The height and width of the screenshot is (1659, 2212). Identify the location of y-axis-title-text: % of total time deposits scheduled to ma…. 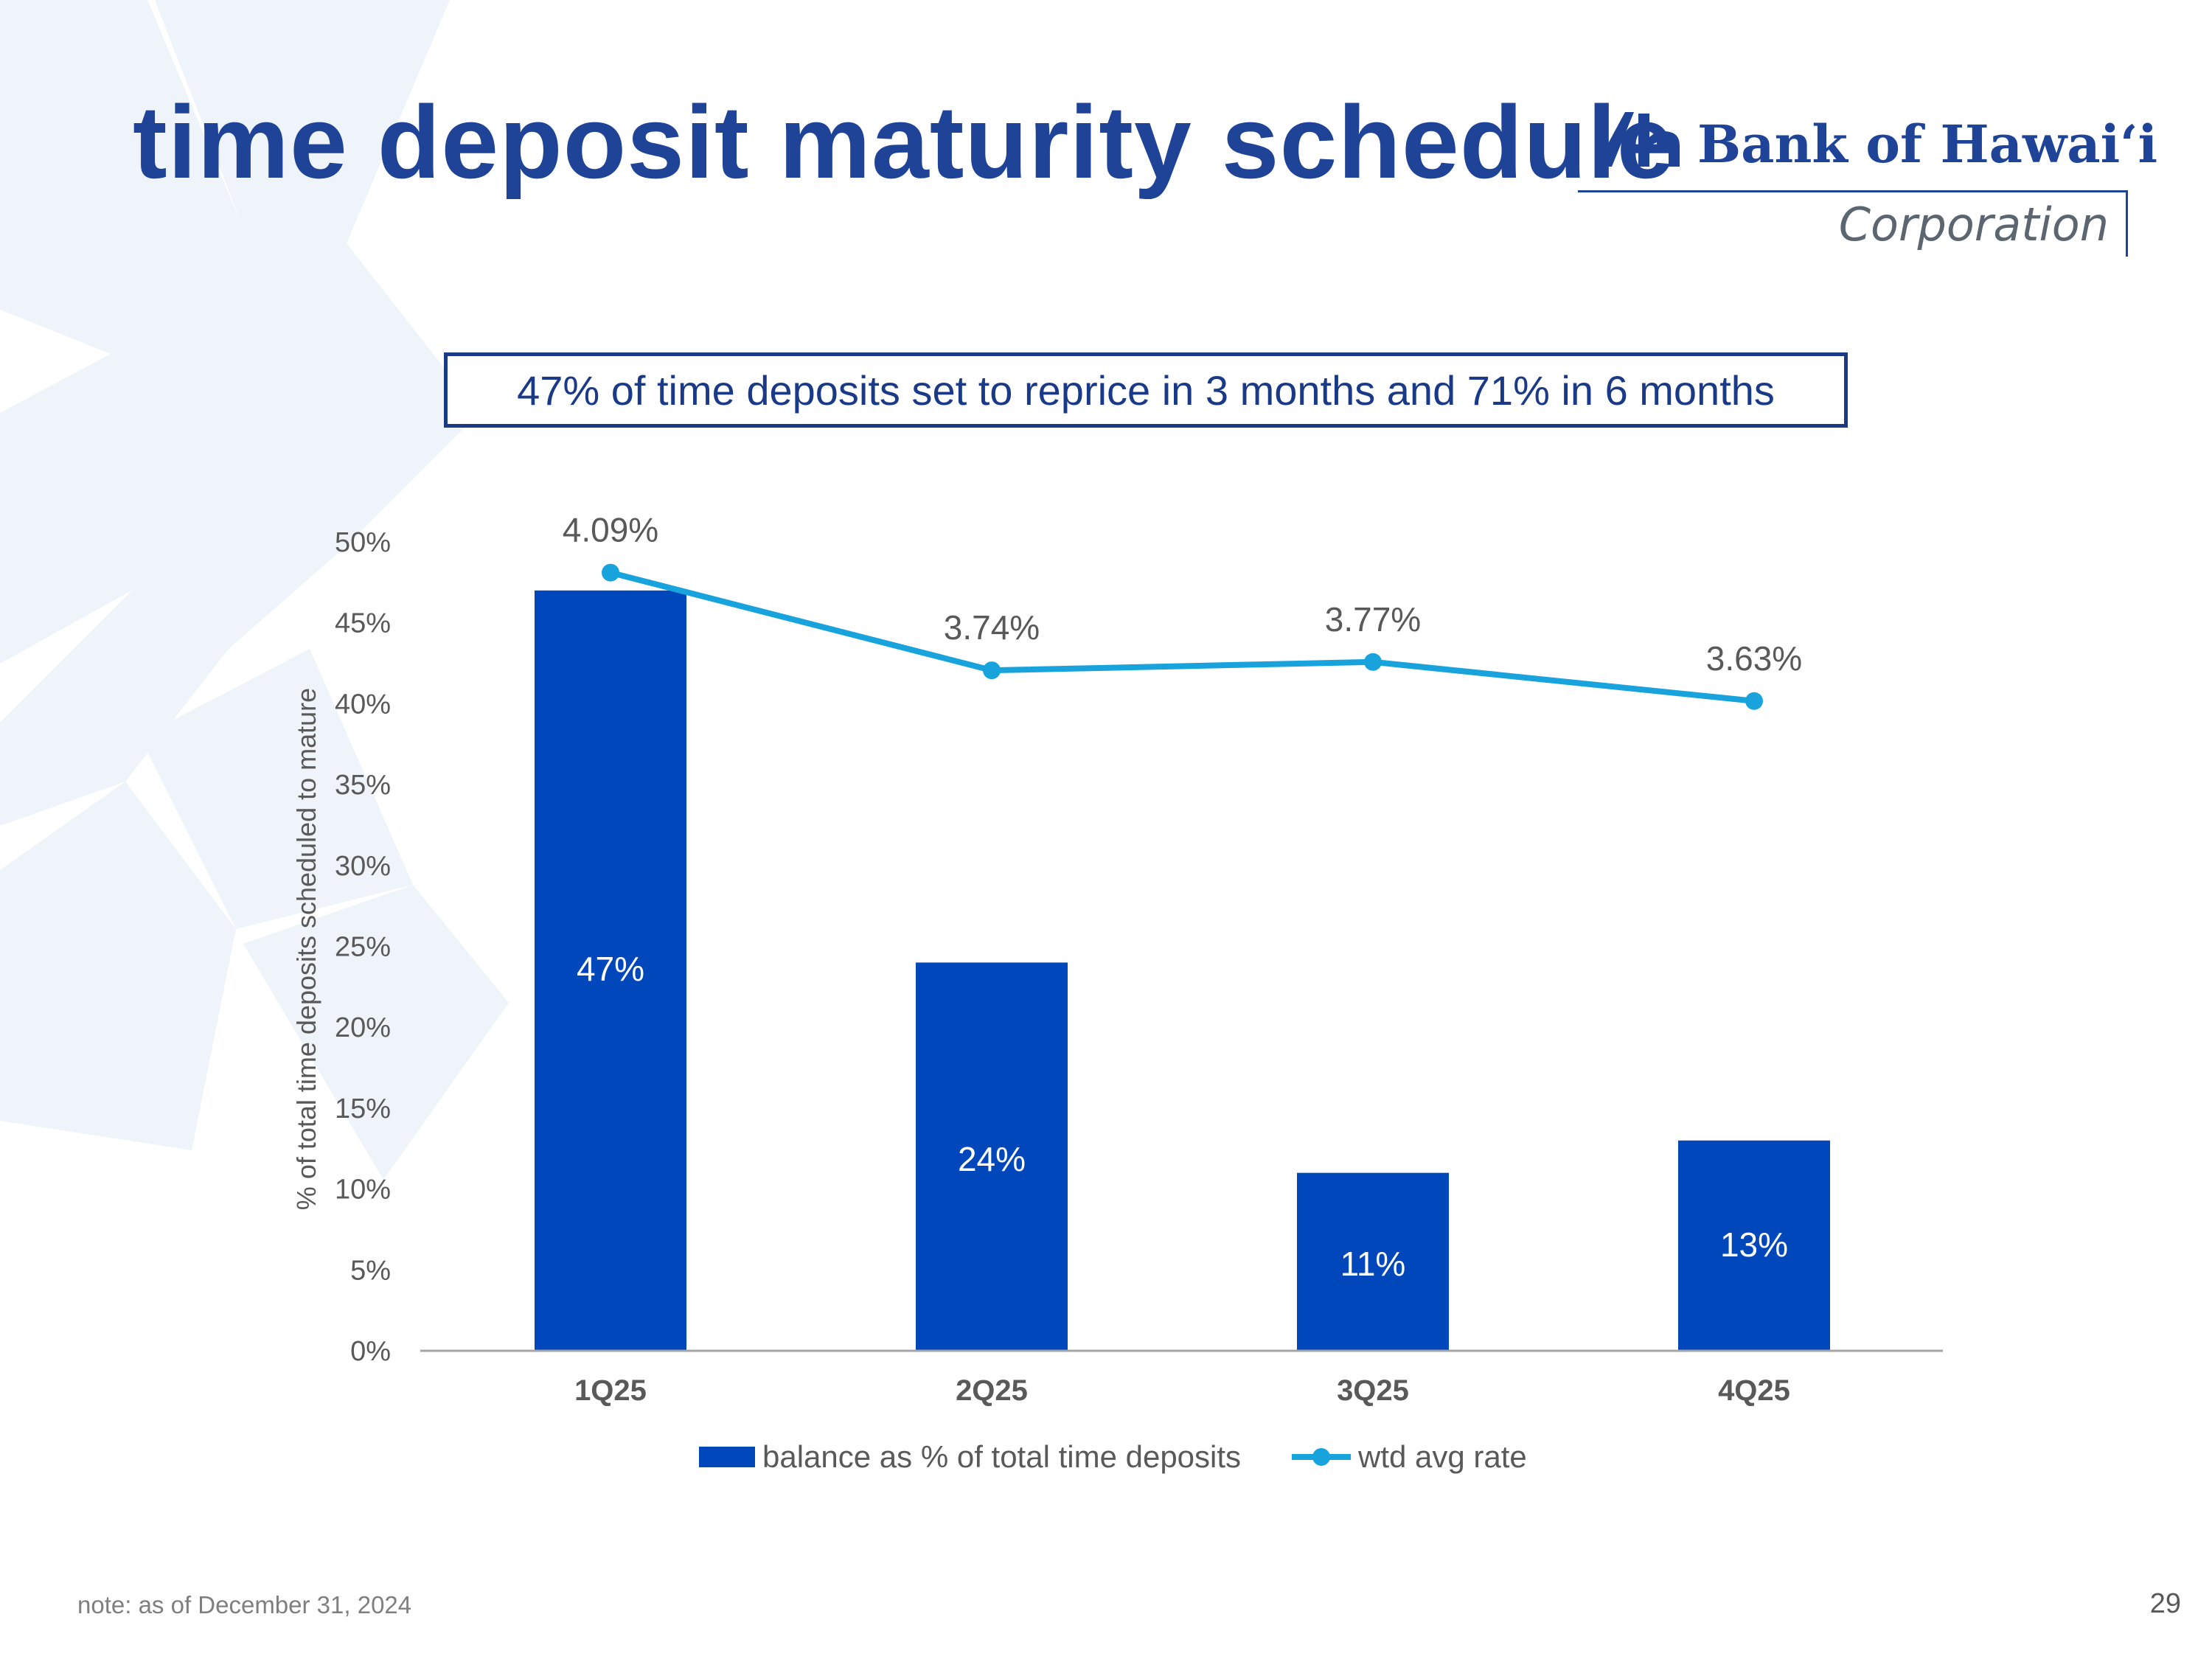
(306, 949).